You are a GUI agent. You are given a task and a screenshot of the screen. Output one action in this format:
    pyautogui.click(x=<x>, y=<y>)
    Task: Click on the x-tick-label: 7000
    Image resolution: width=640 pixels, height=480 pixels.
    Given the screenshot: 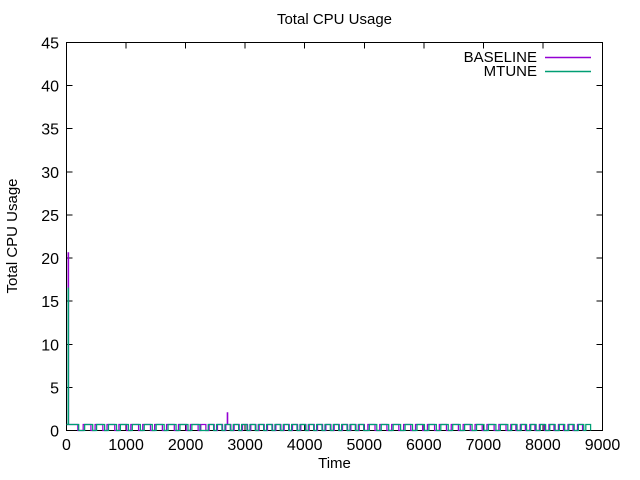 What is the action you would take?
    pyautogui.click(x=484, y=445)
    